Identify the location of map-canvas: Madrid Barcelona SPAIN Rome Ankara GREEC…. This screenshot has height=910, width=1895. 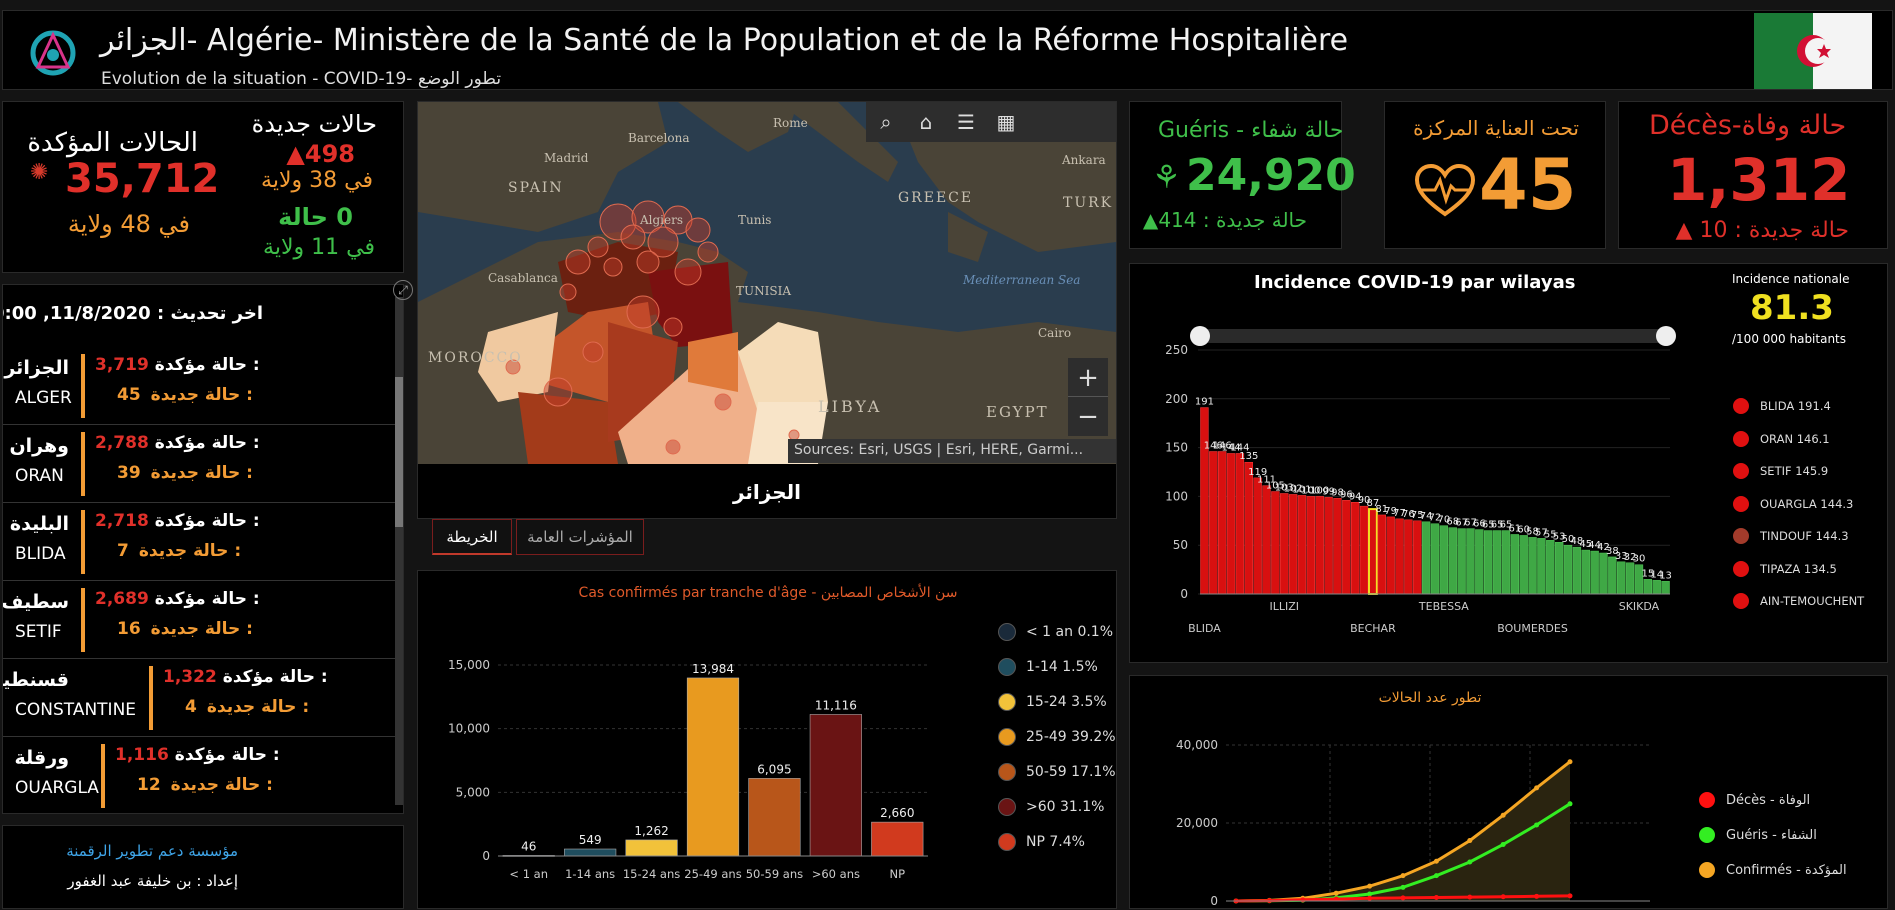
(767, 283).